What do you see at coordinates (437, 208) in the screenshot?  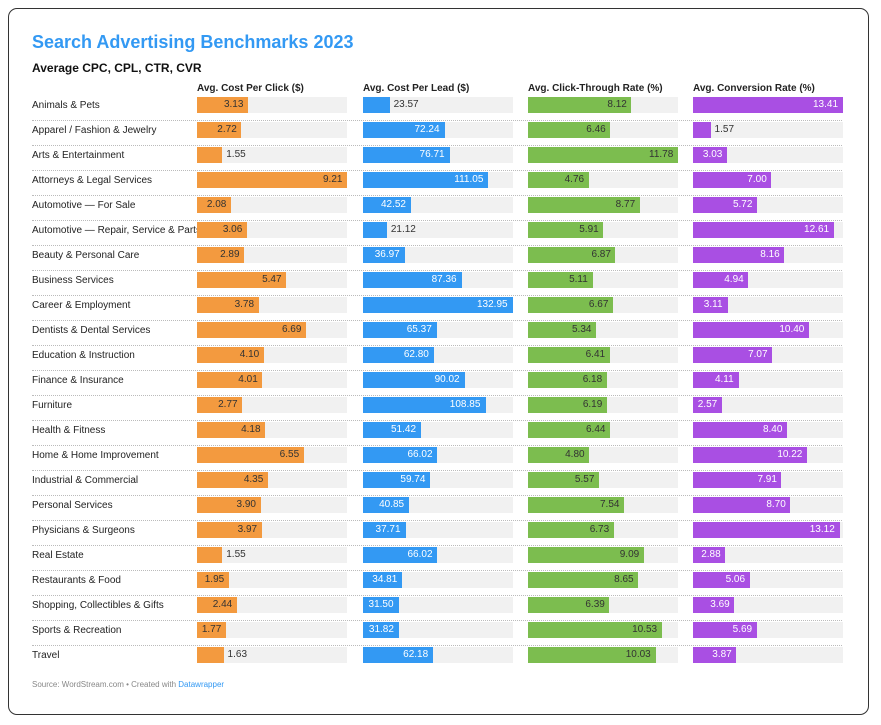 I see `table-row: Automotive — For Sale 2.08 42.52 8.77 5.72` at bounding box center [437, 208].